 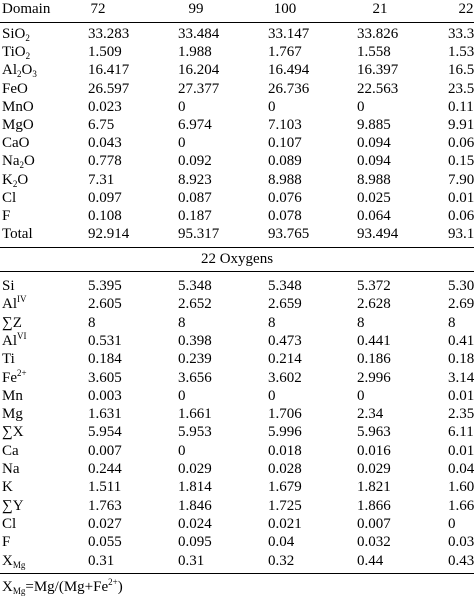 What do you see at coordinates (285, 125) in the screenshot?
I see `value: 7.103` at bounding box center [285, 125].